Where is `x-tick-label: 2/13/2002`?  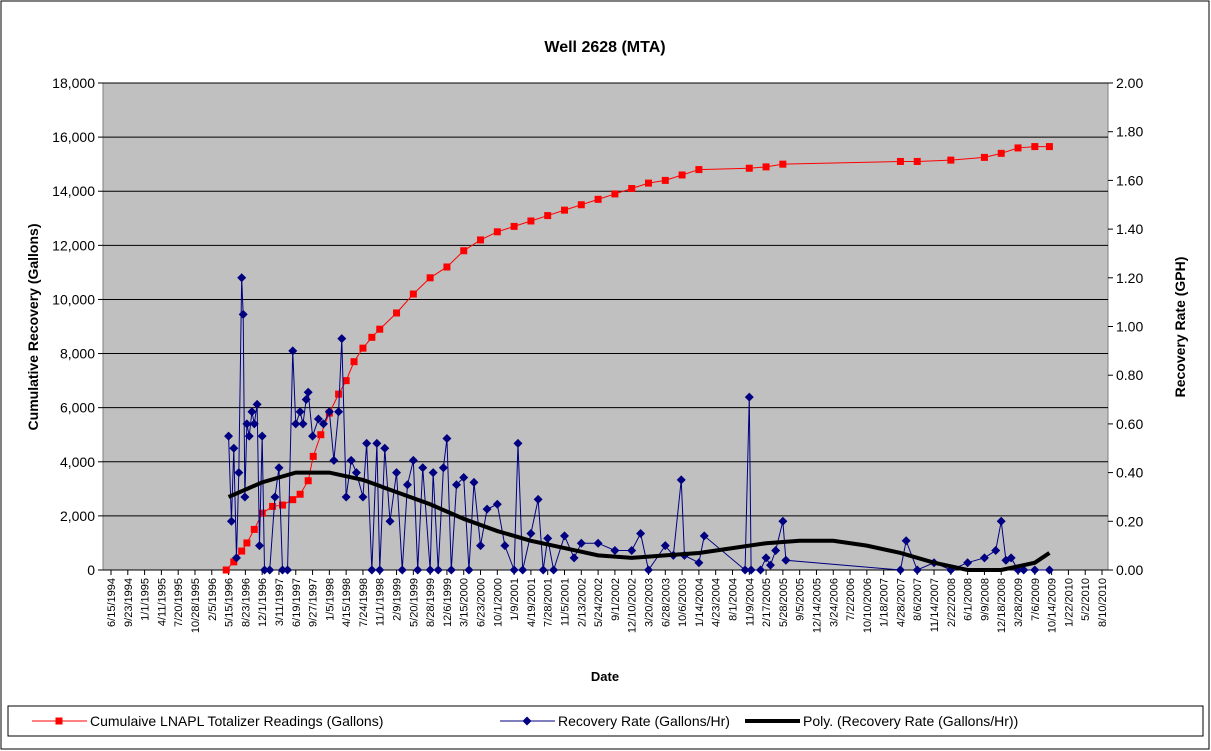
x-tick-label: 2/13/2002 is located at coordinates (582, 602).